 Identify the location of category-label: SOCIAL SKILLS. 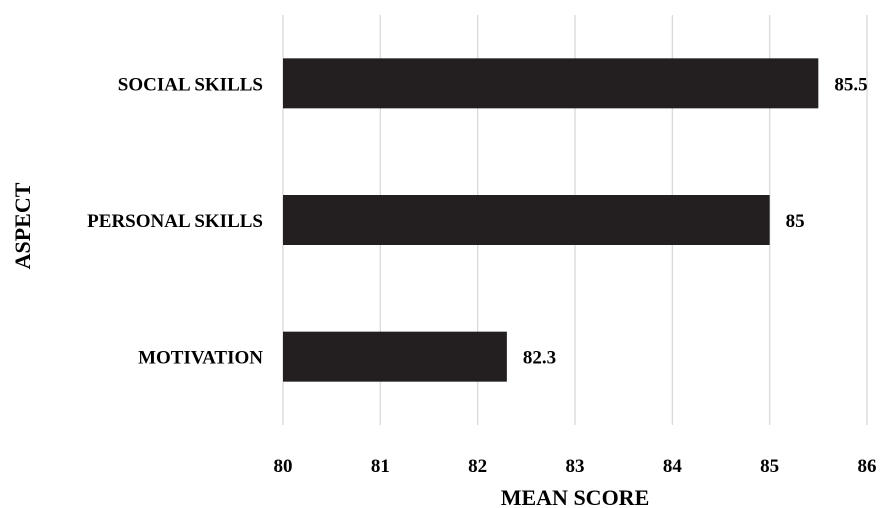
(190, 84).